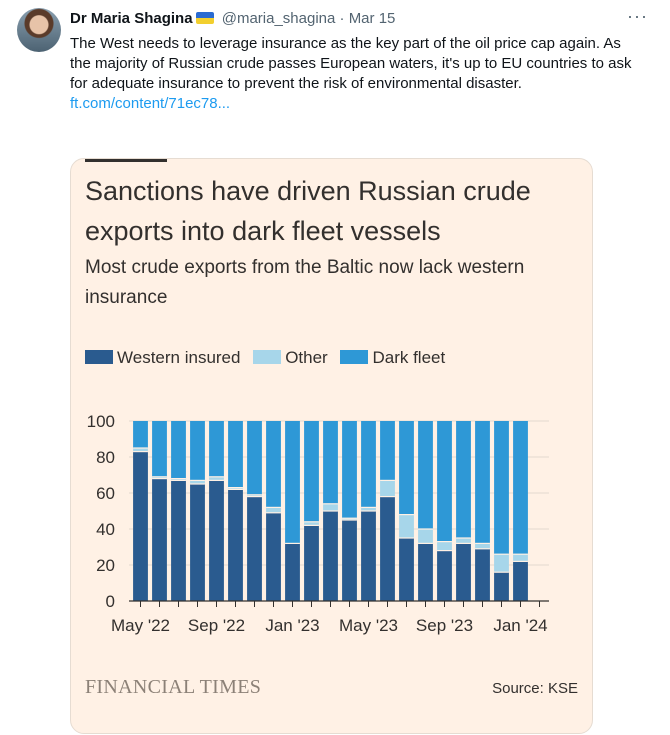 The height and width of the screenshot is (735, 670). What do you see at coordinates (409, 357) in the screenshot?
I see `legend-label-dark: Dark fleet` at bounding box center [409, 357].